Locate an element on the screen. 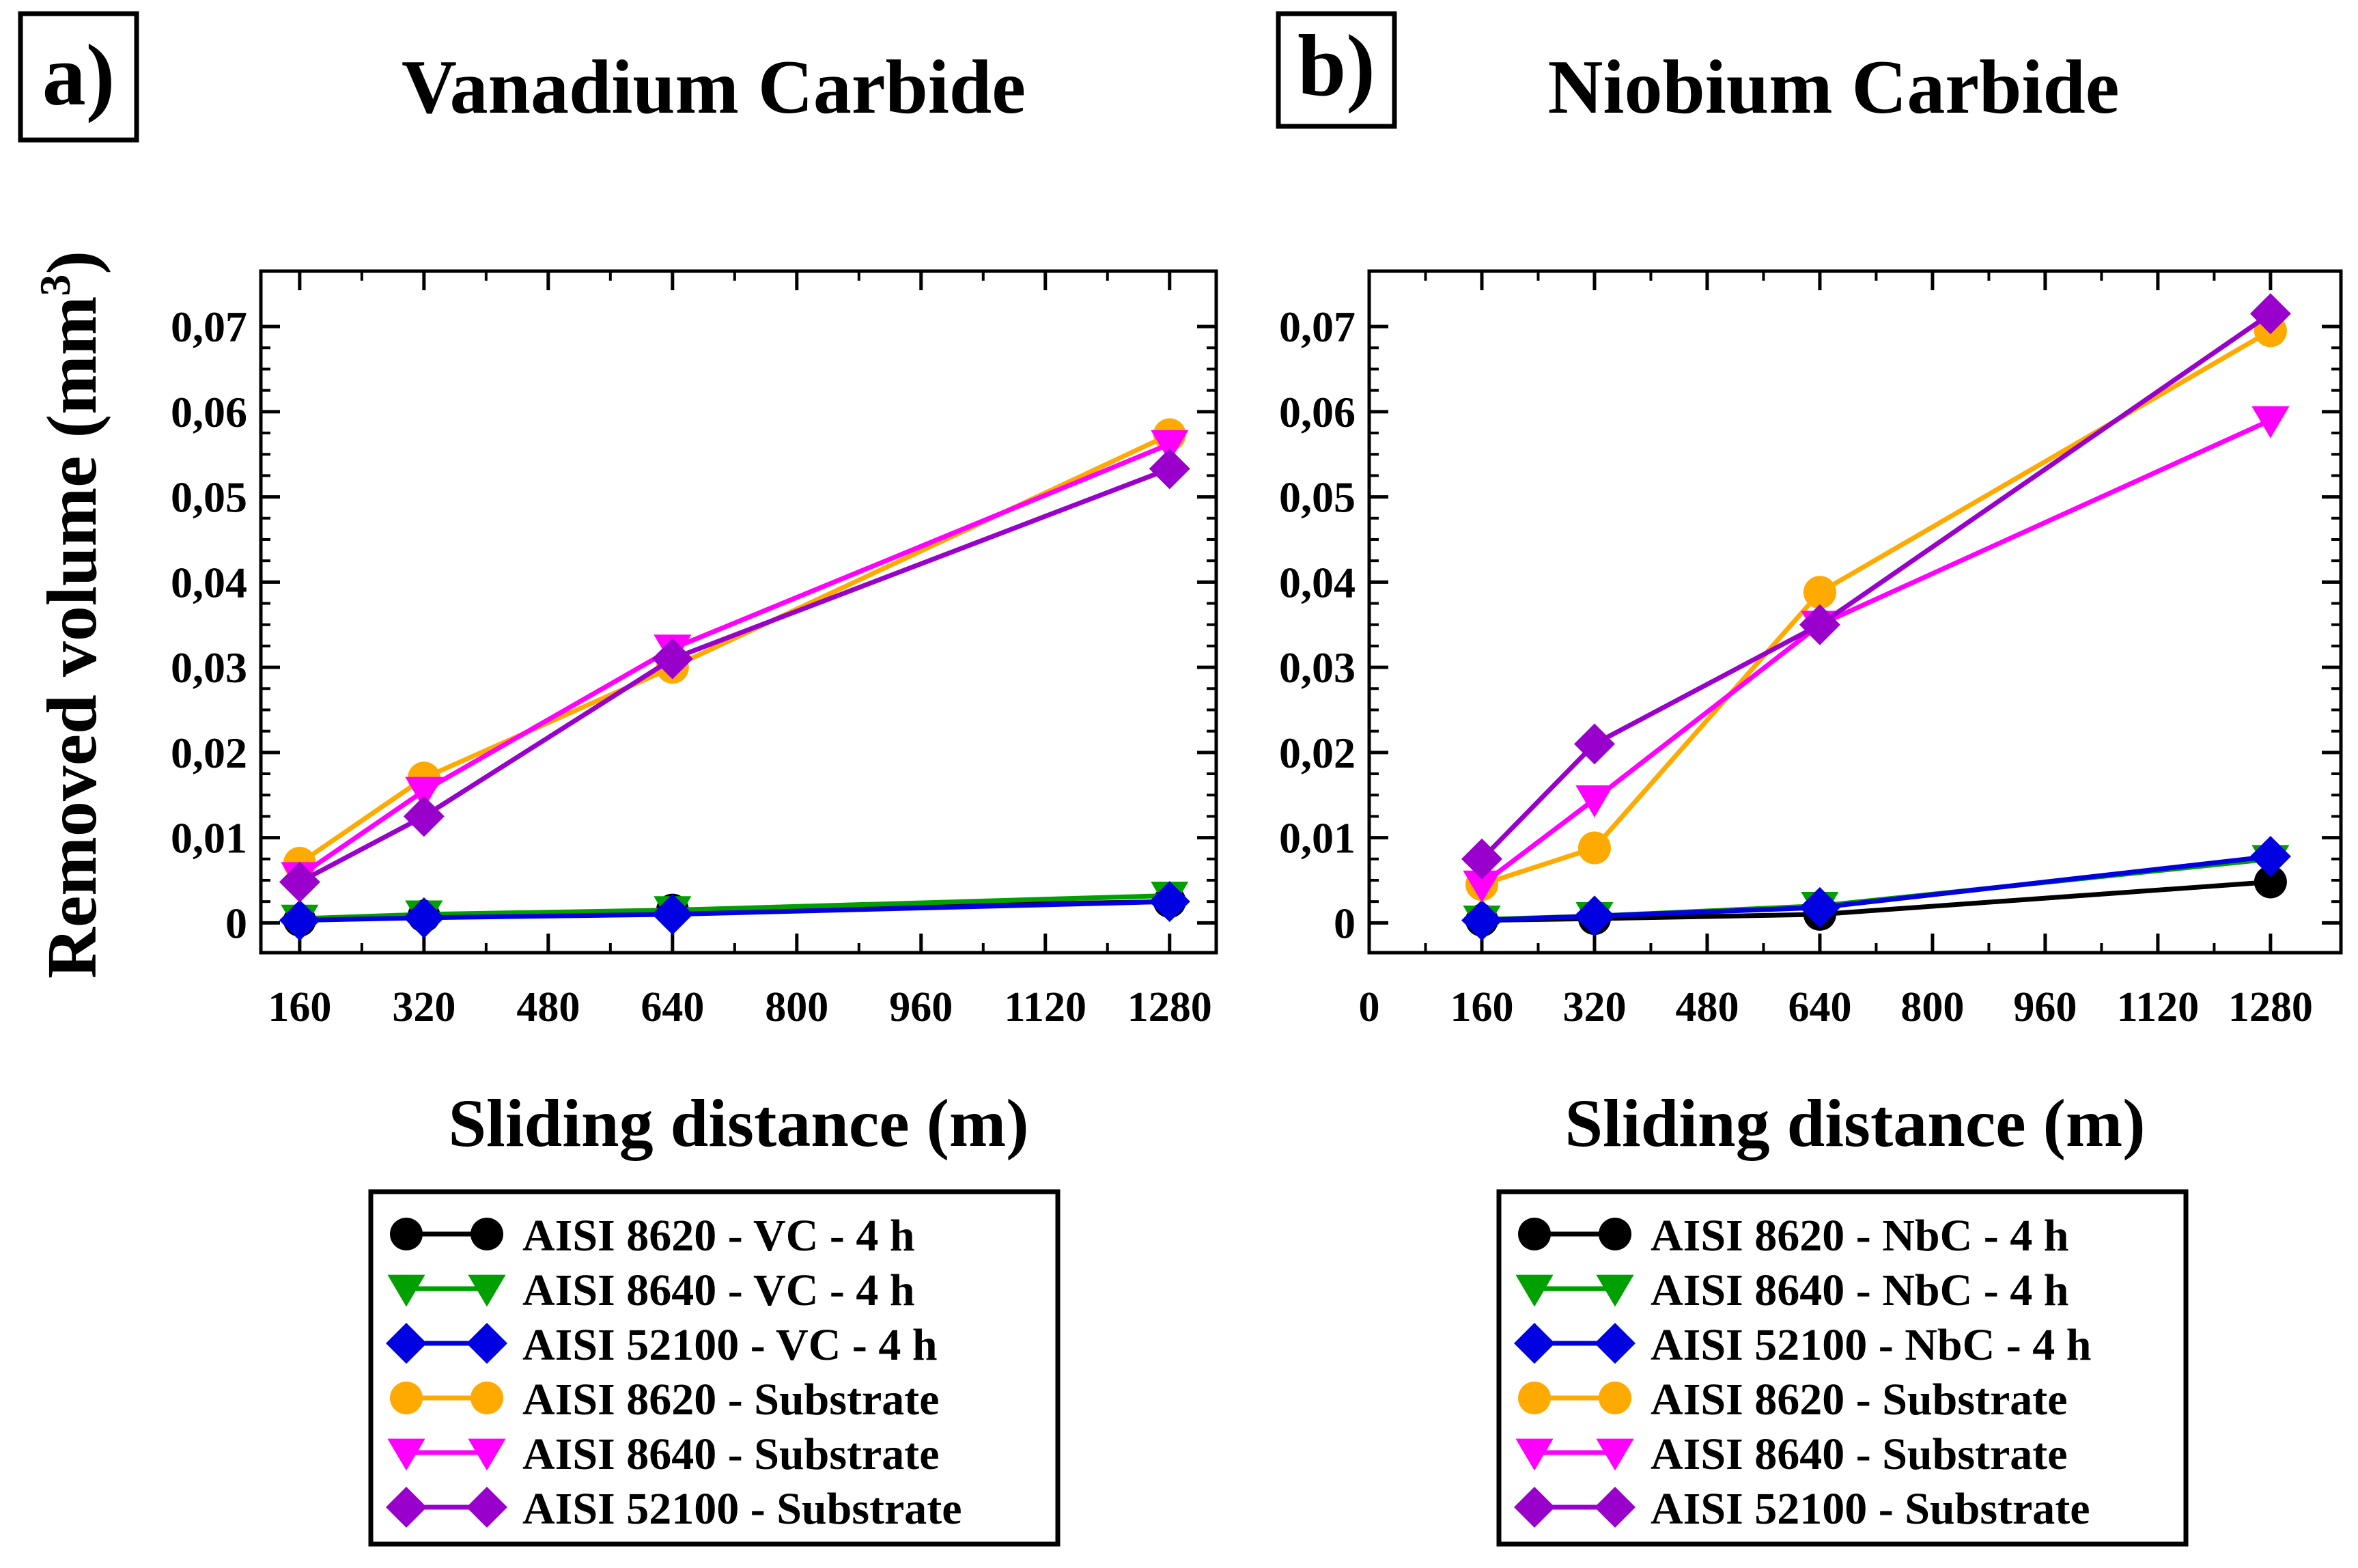 The height and width of the screenshot is (1568, 2358). legend-entry: AISI 8620 - NbC - 4 h is located at coordinates (1860, 1236).